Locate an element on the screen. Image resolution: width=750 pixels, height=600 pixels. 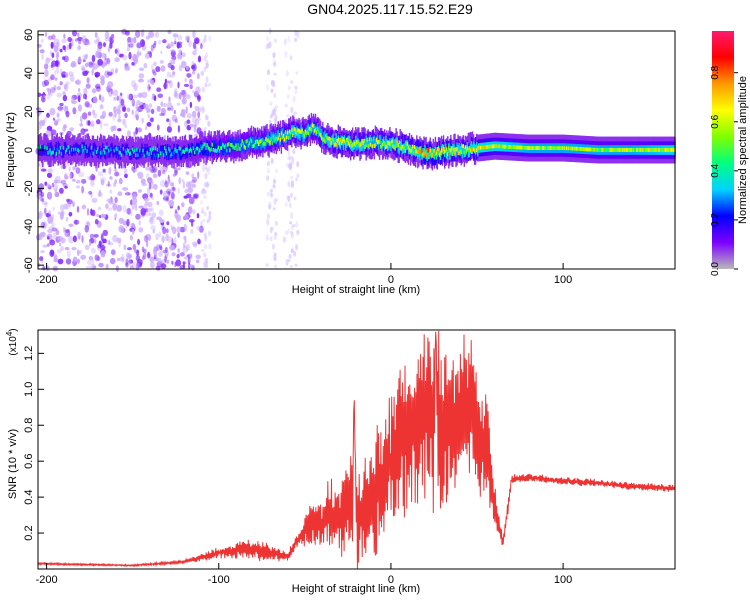
spectrogram-y-label: Frequency (Hz) is located at coordinates (11, 150).